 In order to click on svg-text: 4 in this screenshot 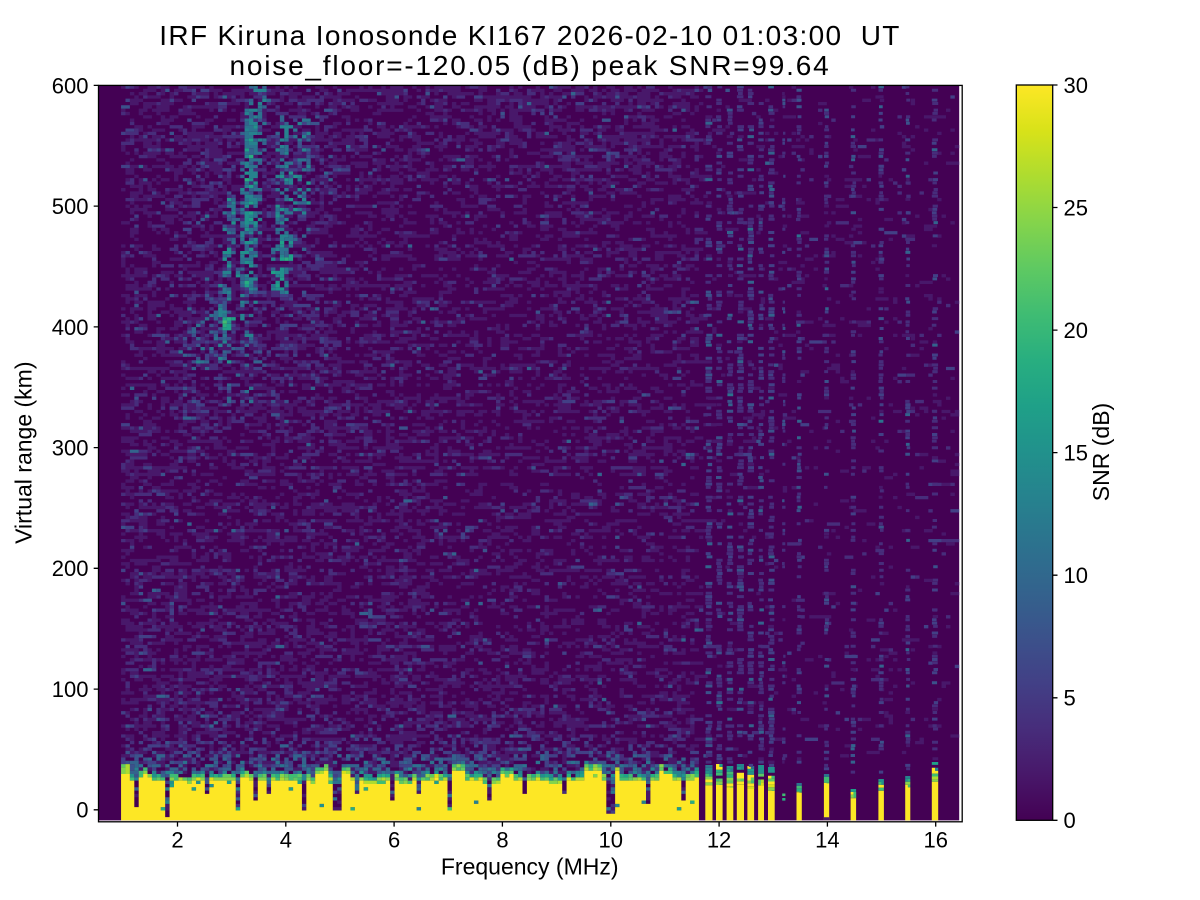, I will do `click(286, 840)`.